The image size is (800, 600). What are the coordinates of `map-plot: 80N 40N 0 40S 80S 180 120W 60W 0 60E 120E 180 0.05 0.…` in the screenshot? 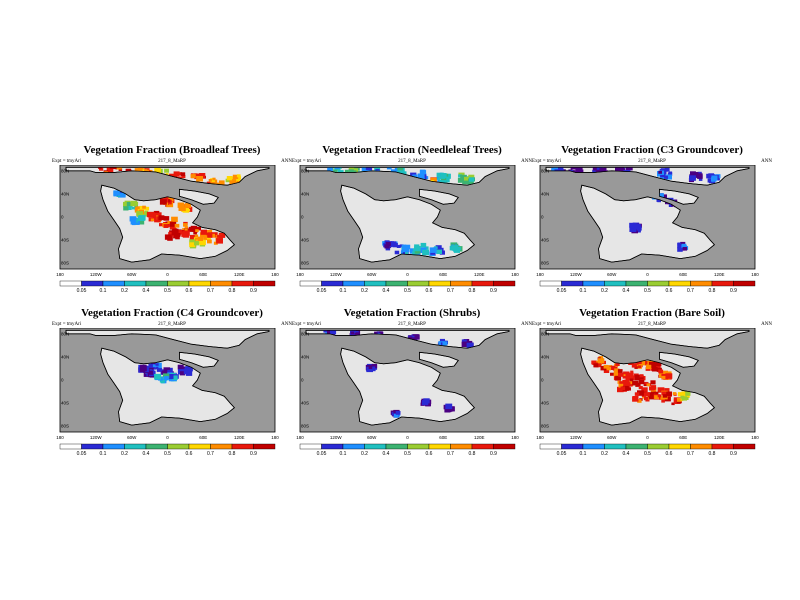 It's located at (167, 392).